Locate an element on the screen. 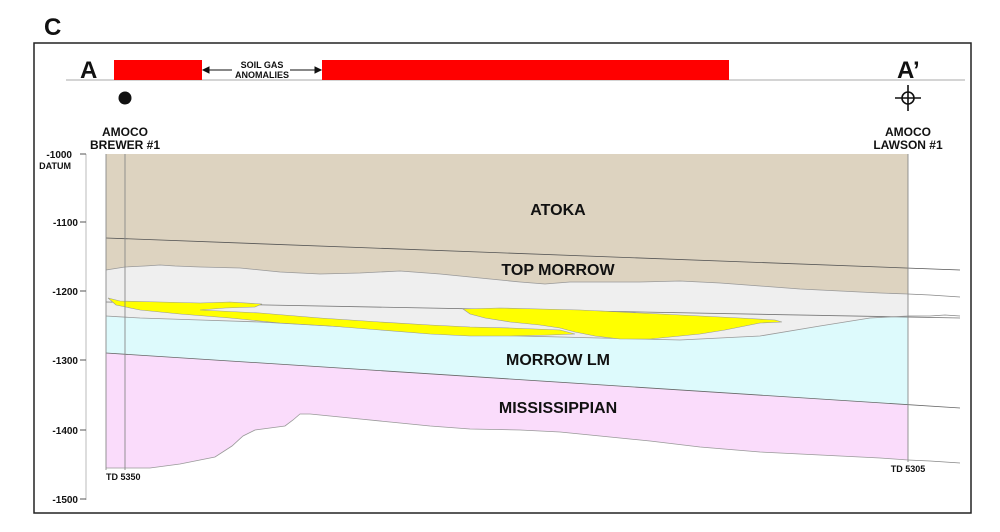 The image size is (1000, 532). mississippian-base-boundary is located at coordinates (507, 441).